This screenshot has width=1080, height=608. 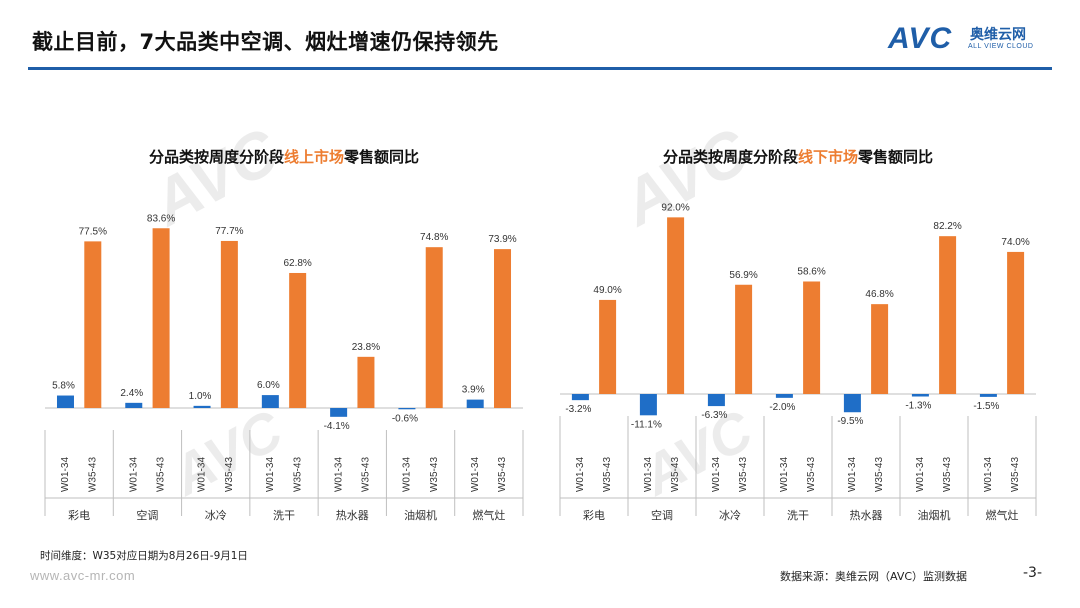 I want to click on data-label: -2.0%, so click(x=782, y=407).